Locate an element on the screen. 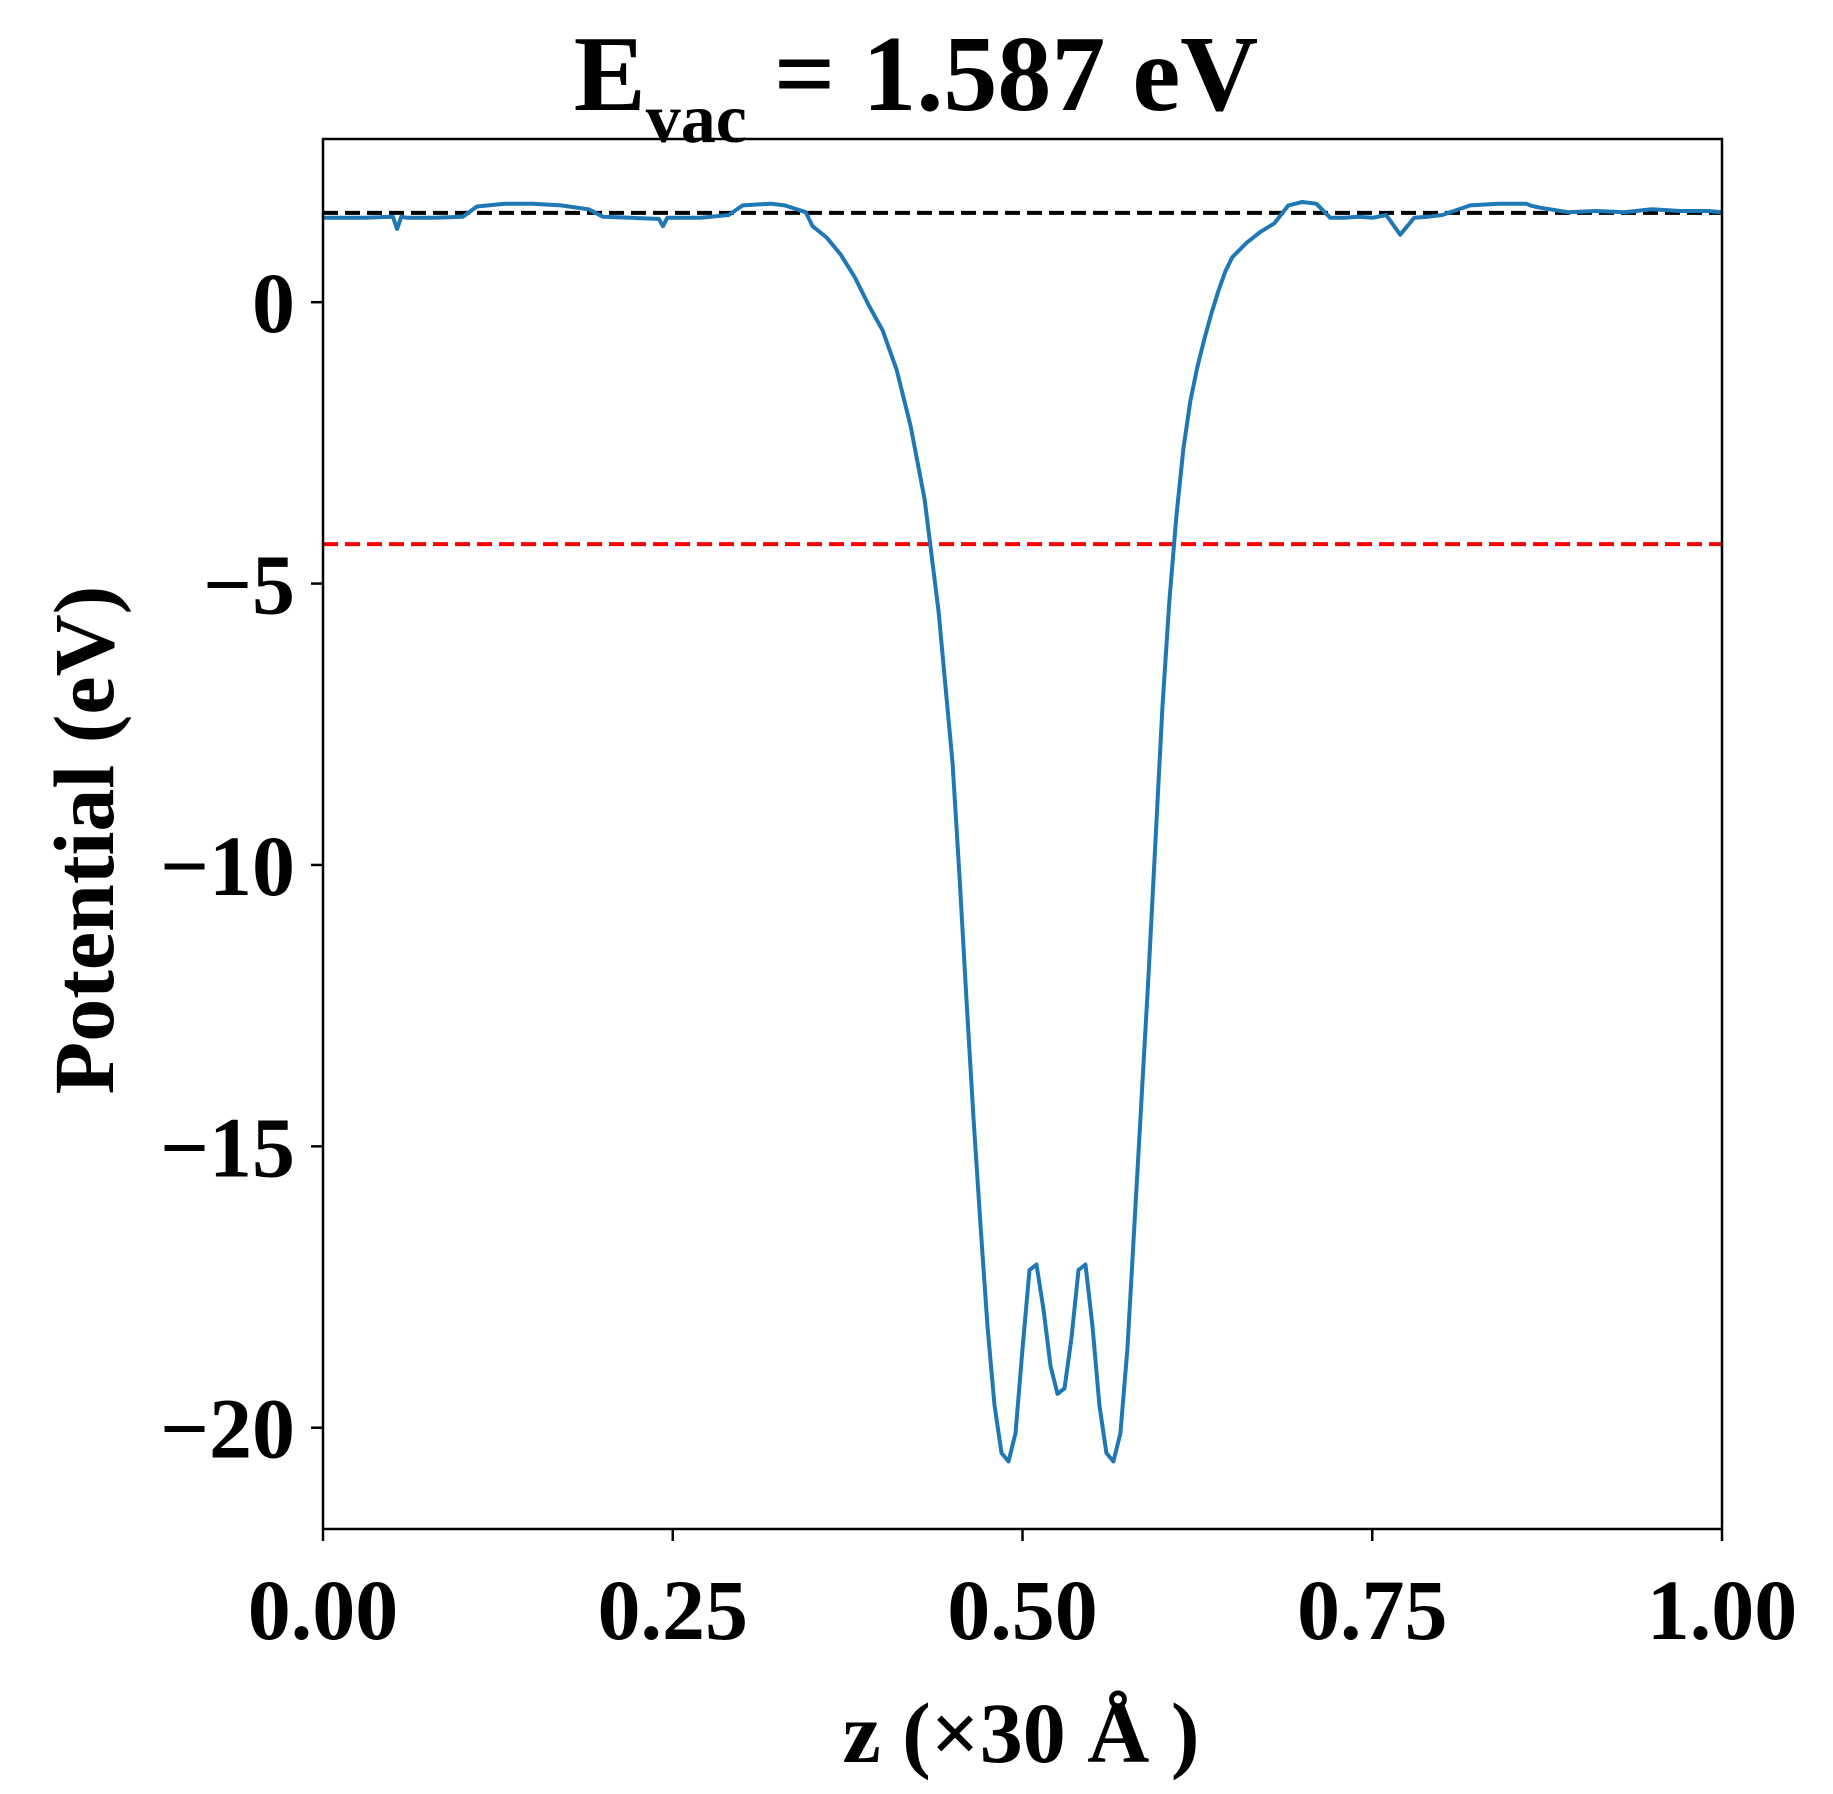  chart-title-rest: = 1.587 eV is located at coordinates (1002, 74).